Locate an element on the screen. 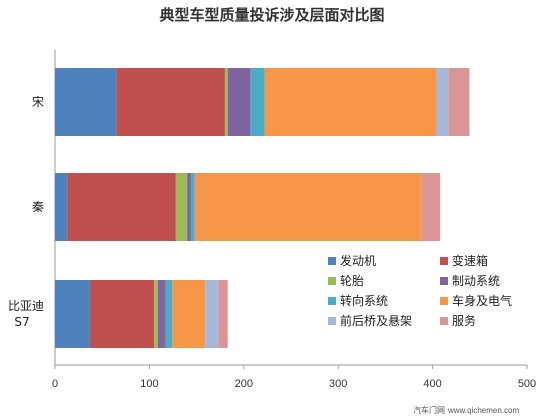 This screenshot has height=420, width=545. x-tick-label: 200 is located at coordinates (244, 384).